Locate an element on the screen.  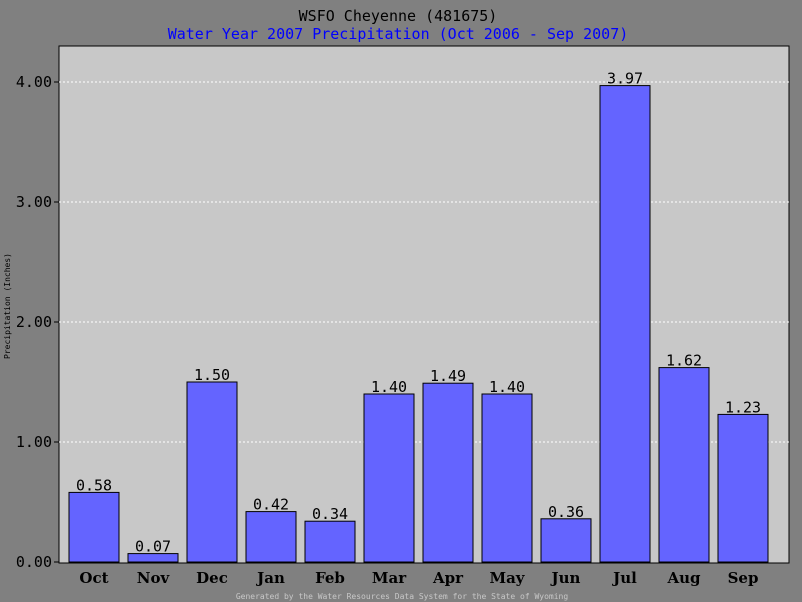
chart-title: WSFO Cheyenne (481675) is located at coordinates (398, 16).